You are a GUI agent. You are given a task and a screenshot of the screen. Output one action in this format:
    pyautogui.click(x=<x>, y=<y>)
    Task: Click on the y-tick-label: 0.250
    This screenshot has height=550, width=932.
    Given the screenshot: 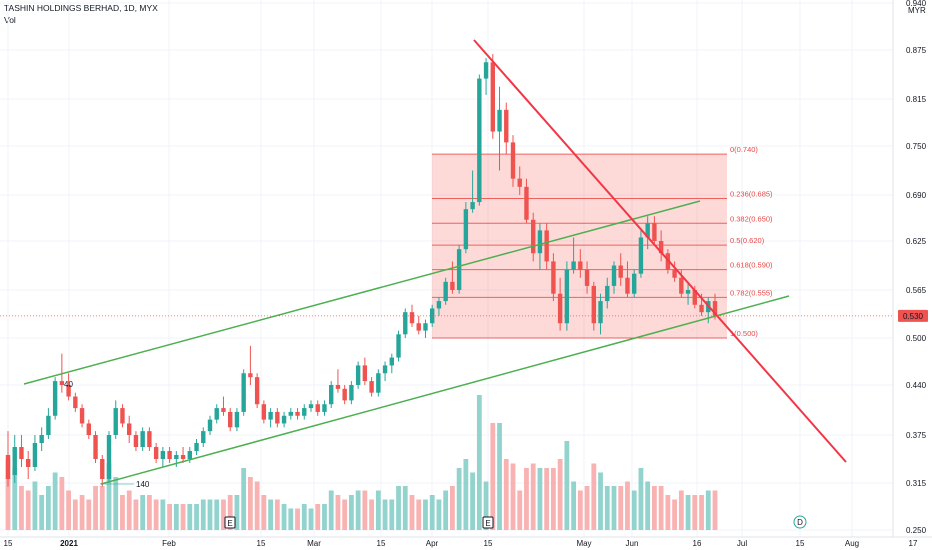 What is the action you would take?
    pyautogui.click(x=916, y=530)
    